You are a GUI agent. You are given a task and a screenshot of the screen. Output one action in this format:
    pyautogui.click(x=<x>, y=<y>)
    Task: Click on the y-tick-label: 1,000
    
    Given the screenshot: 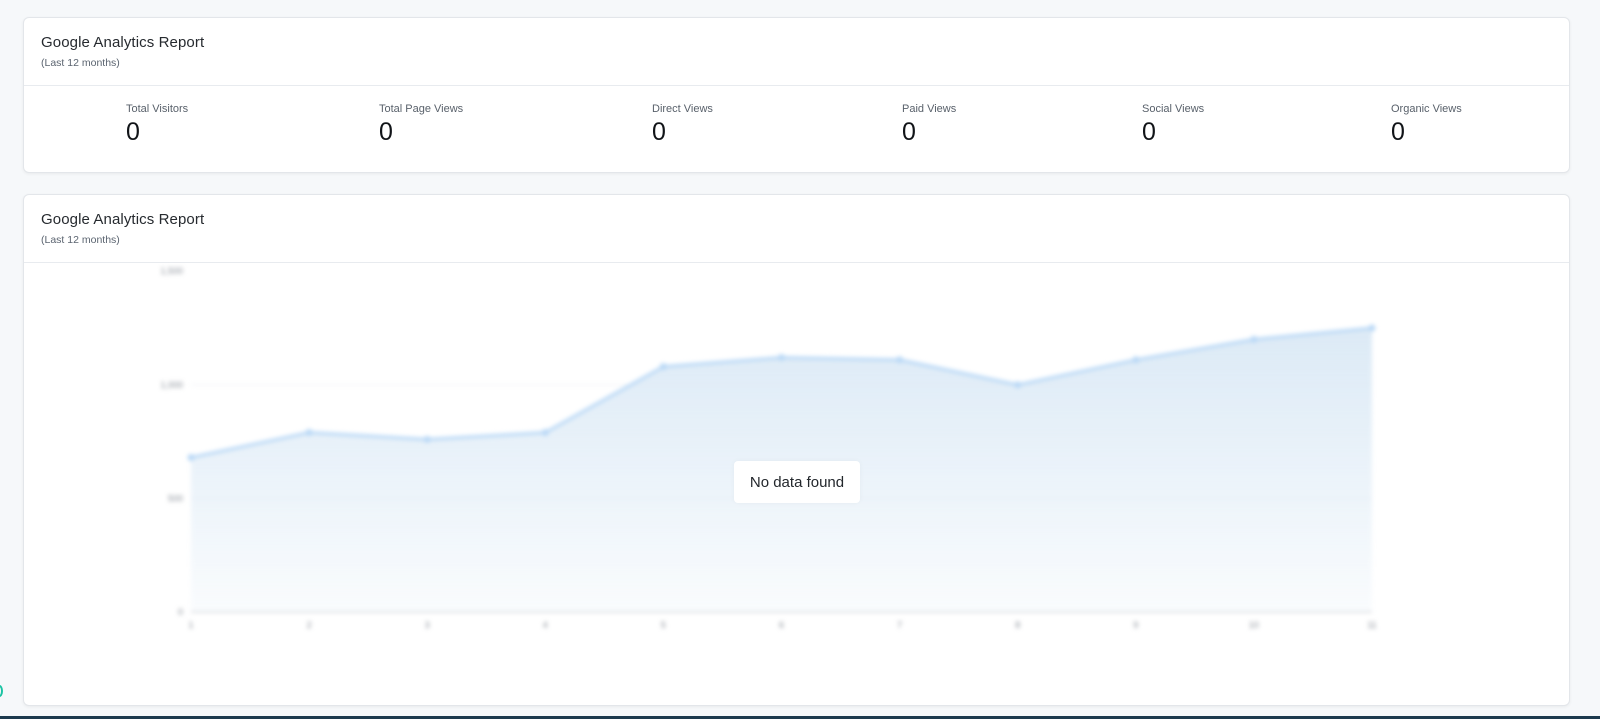 What is the action you would take?
    pyautogui.click(x=171, y=385)
    